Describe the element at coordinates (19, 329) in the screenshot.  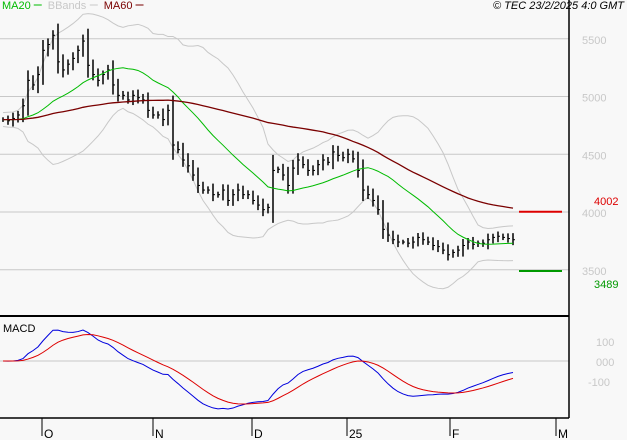
I see `macd-title: MACD` at that location.